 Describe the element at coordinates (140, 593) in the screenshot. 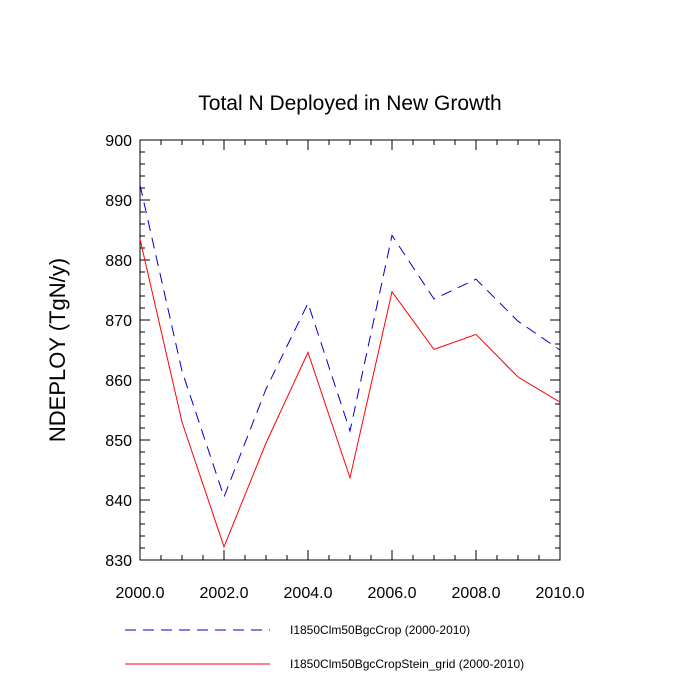

I see `x-tick-label: 2000.0` at that location.